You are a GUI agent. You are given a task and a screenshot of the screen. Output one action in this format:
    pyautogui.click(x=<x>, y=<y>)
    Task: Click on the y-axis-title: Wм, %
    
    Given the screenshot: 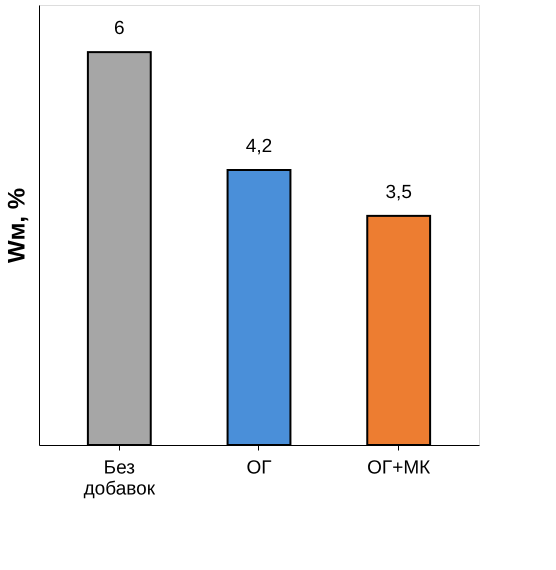 What is the action you would take?
    pyautogui.click(x=17, y=226)
    